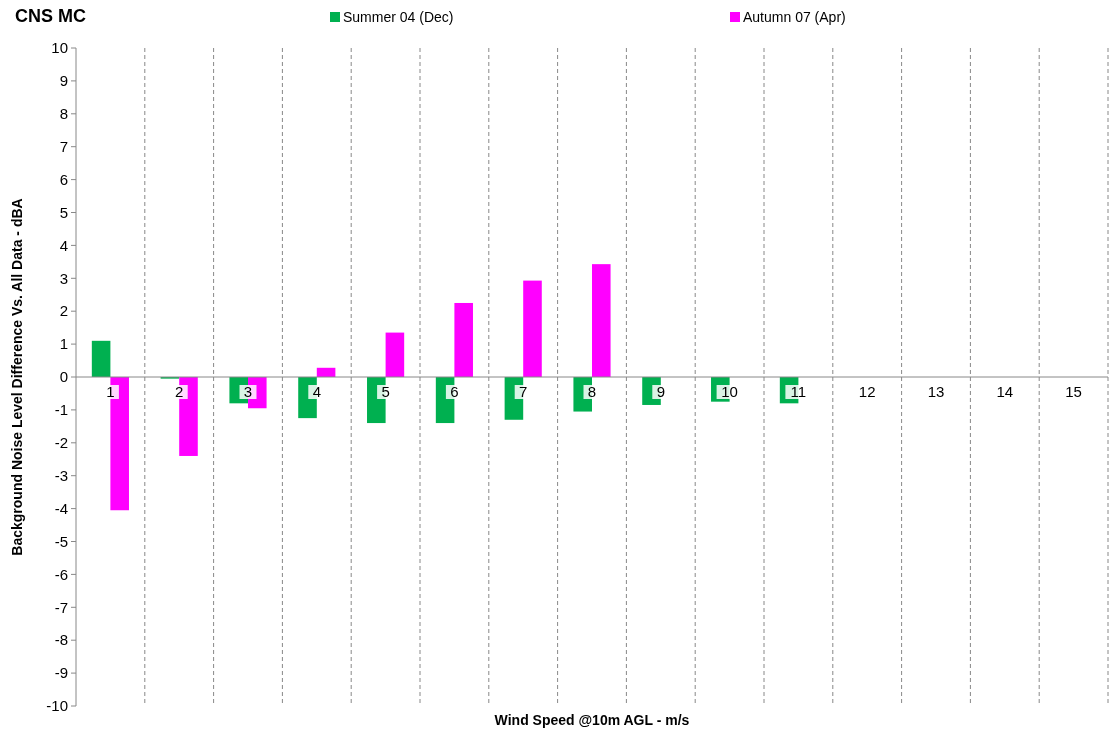  Describe the element at coordinates (248, 391) in the screenshot. I see `x-tick-label: 3` at that location.